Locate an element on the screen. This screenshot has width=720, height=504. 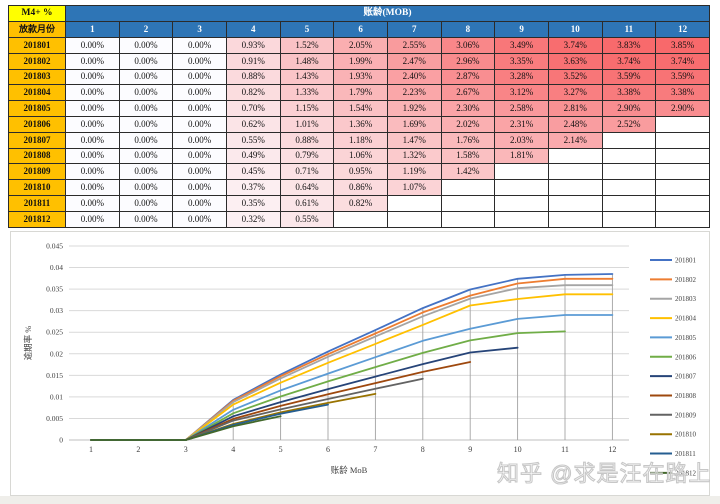
svg-text: 10 is located at coordinates (518, 449).